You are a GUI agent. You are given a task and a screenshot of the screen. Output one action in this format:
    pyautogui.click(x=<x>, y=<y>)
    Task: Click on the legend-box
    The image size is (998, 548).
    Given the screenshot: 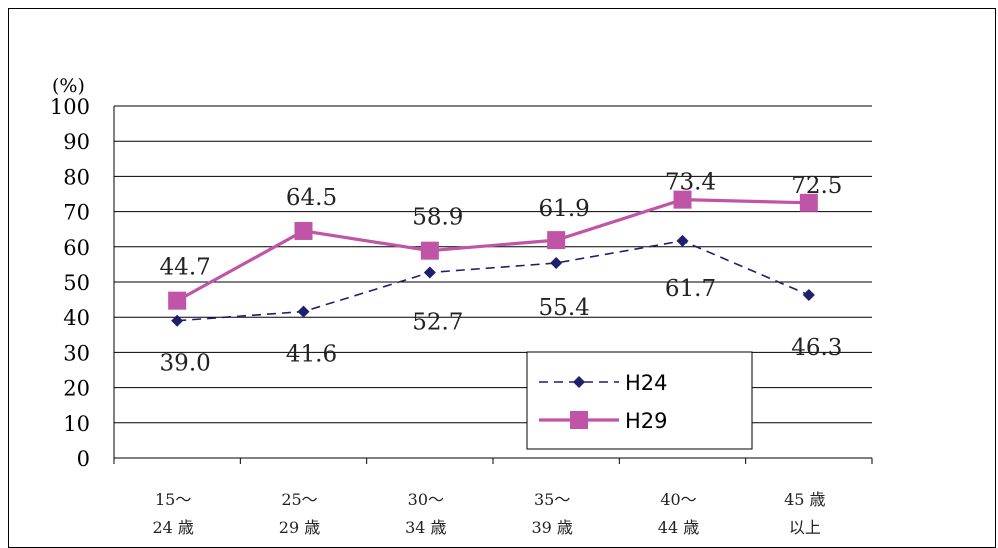 What is the action you would take?
    pyautogui.click(x=639, y=400)
    